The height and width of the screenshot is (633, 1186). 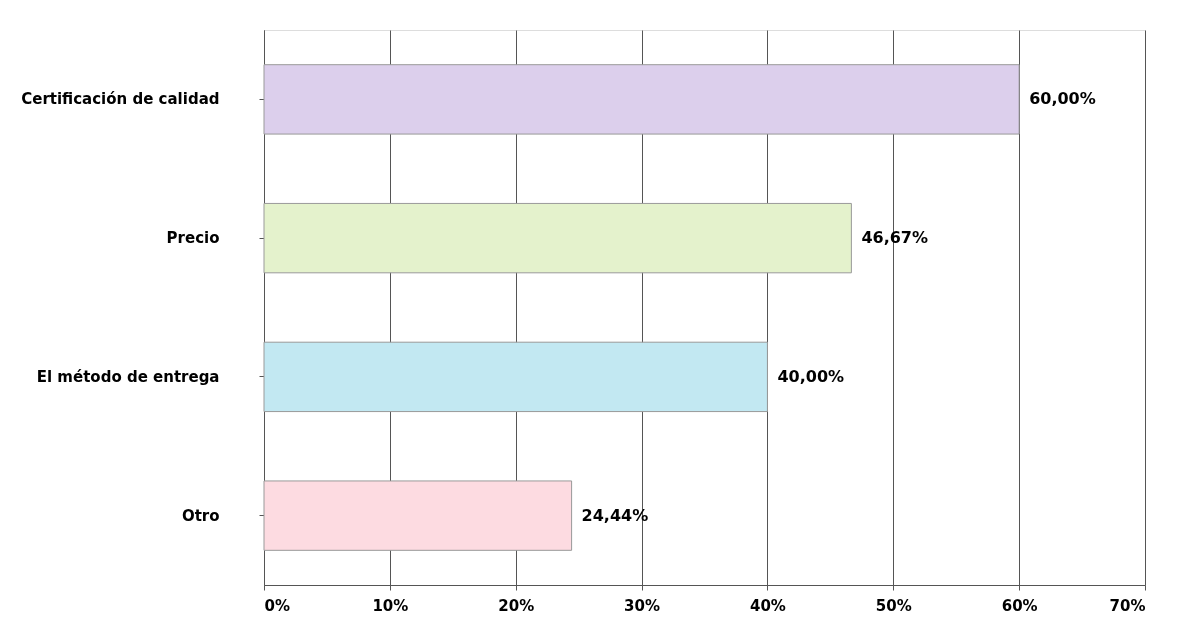 What do you see at coordinates (120, 99) in the screenshot?
I see `y-tick-label: Certificación de calidad` at bounding box center [120, 99].